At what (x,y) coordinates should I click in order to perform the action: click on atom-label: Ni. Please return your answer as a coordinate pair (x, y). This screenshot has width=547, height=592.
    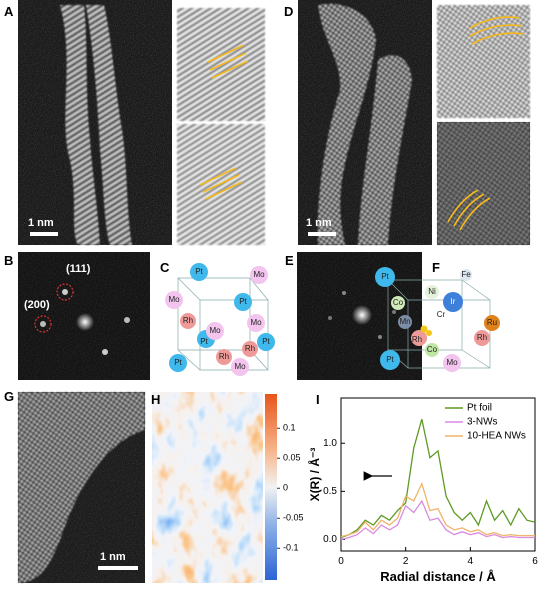
    Looking at the image, I should click on (432, 291).